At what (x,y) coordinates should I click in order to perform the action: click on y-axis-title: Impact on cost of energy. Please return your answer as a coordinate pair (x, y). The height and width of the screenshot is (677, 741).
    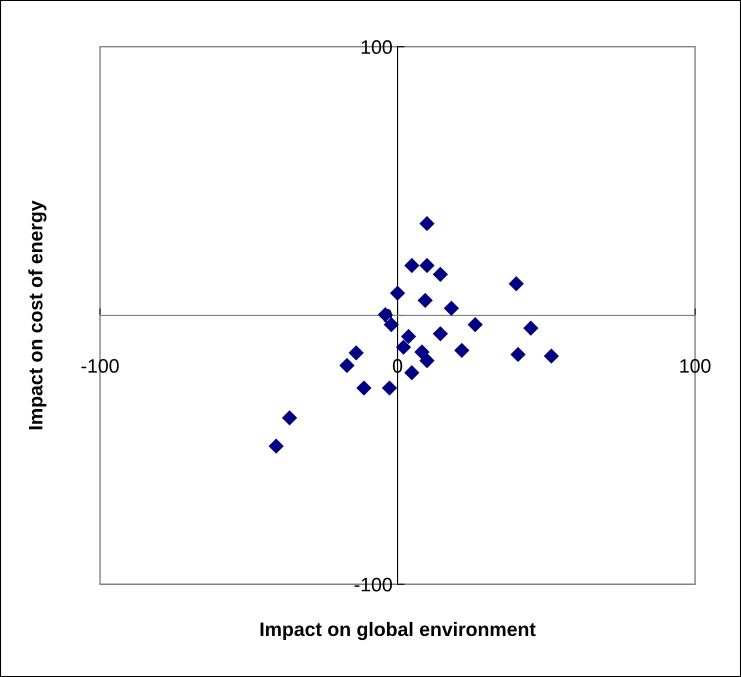
    Looking at the image, I should click on (37, 315).